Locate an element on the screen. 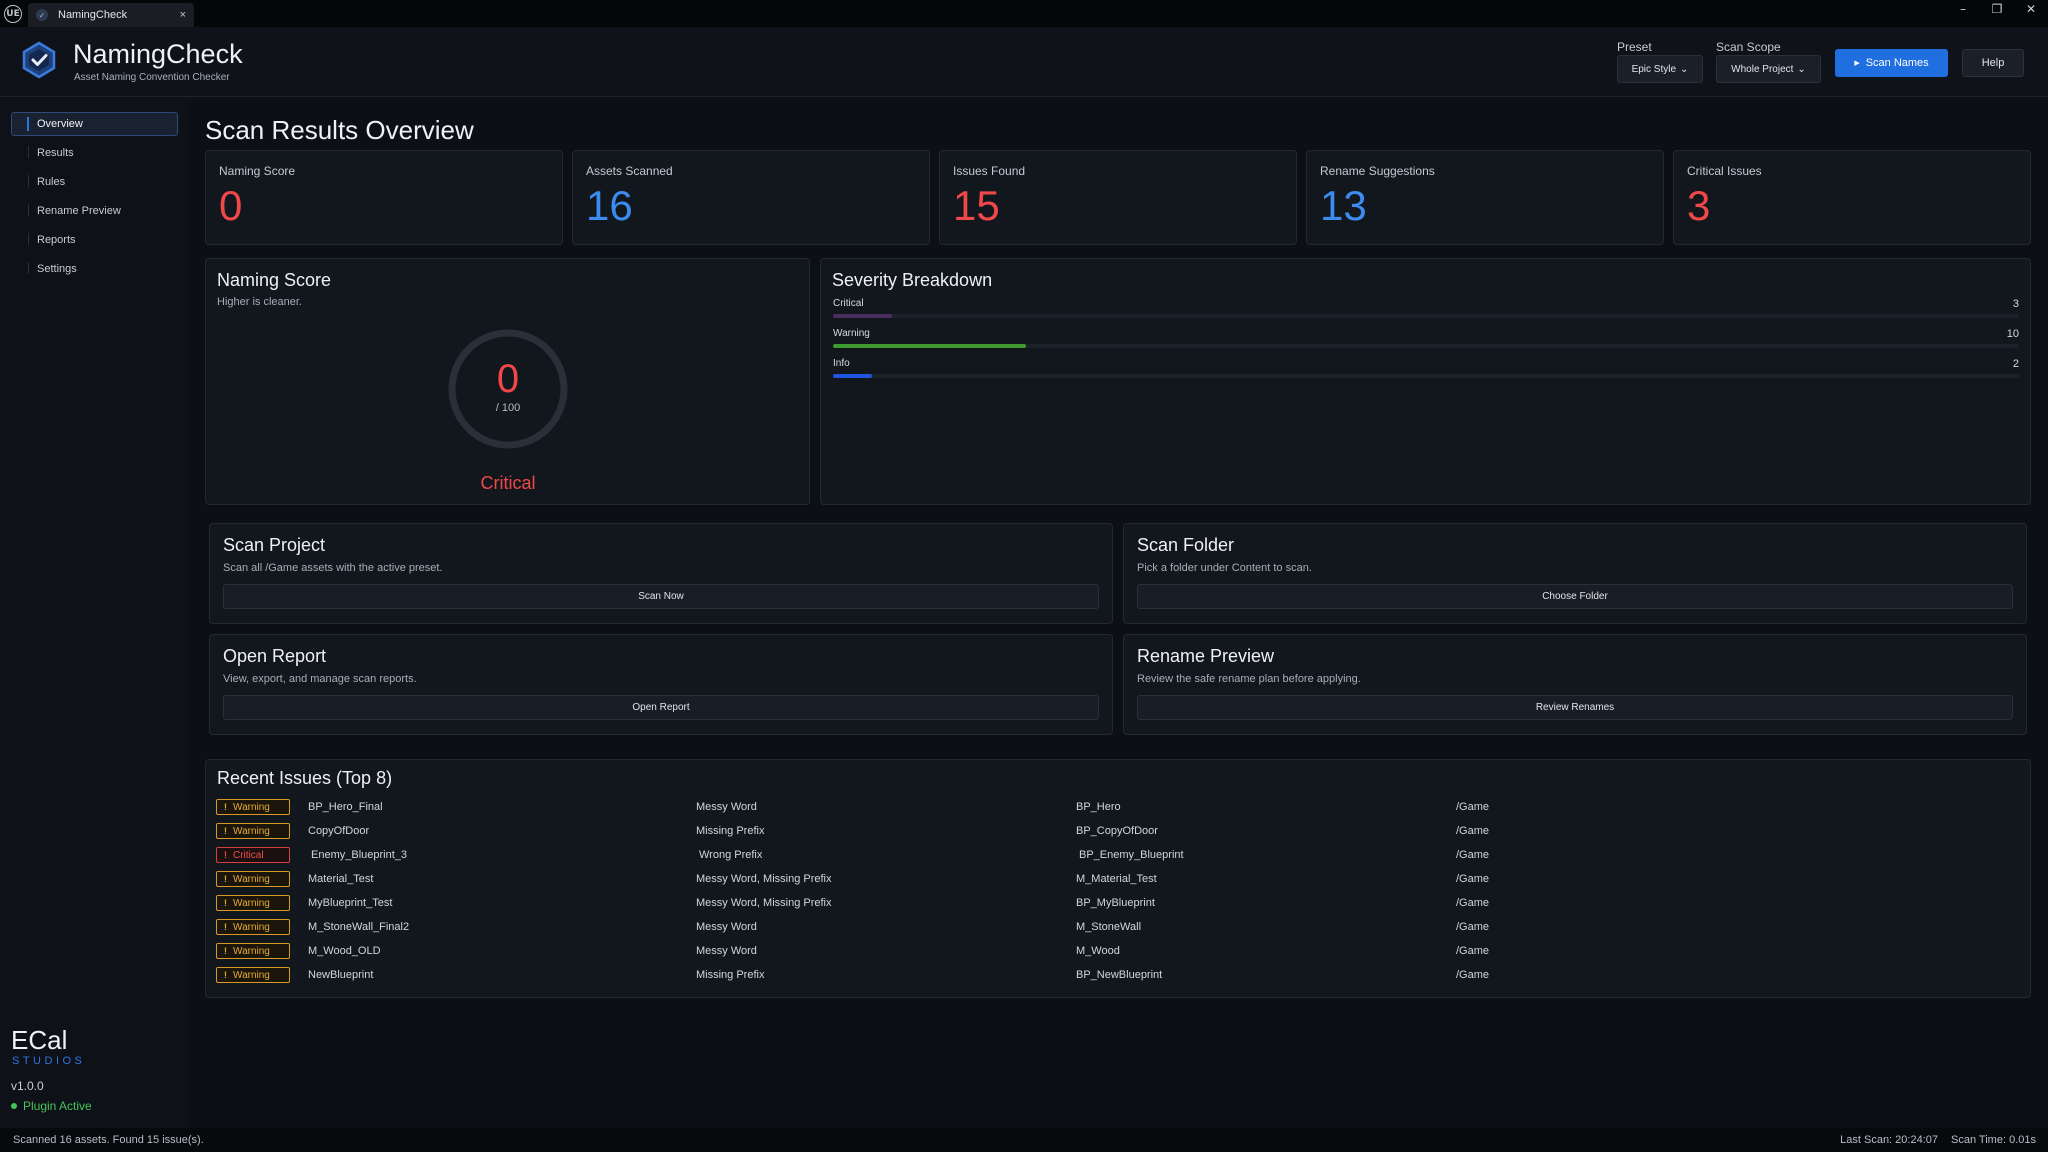  help-button: Help is located at coordinates (1993, 63).